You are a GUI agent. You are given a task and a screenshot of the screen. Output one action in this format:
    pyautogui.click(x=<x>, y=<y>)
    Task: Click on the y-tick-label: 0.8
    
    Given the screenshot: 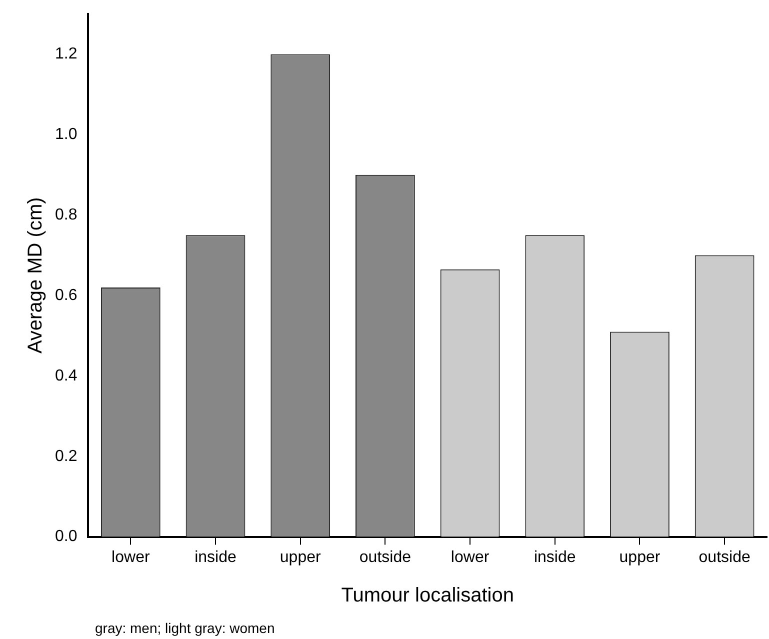 What is the action you would take?
    pyautogui.click(x=66, y=215)
    